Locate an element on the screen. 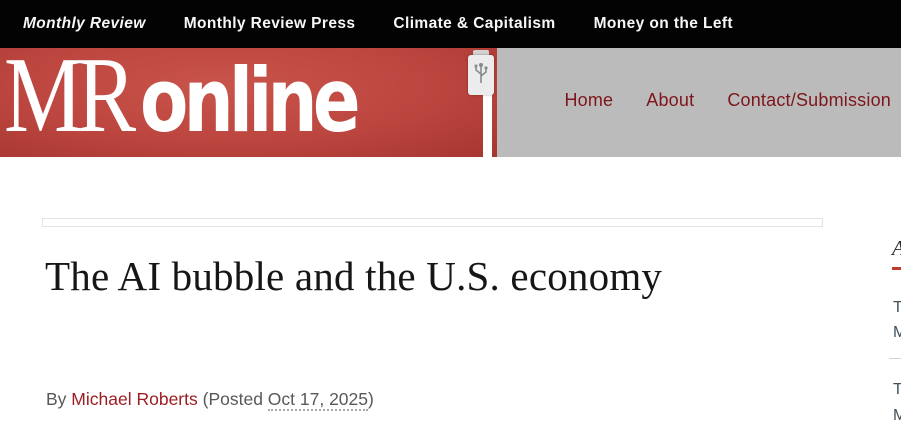 Image resolution: width=901 pixels, height=427 pixels. posted-close-text: ) is located at coordinates (371, 399).